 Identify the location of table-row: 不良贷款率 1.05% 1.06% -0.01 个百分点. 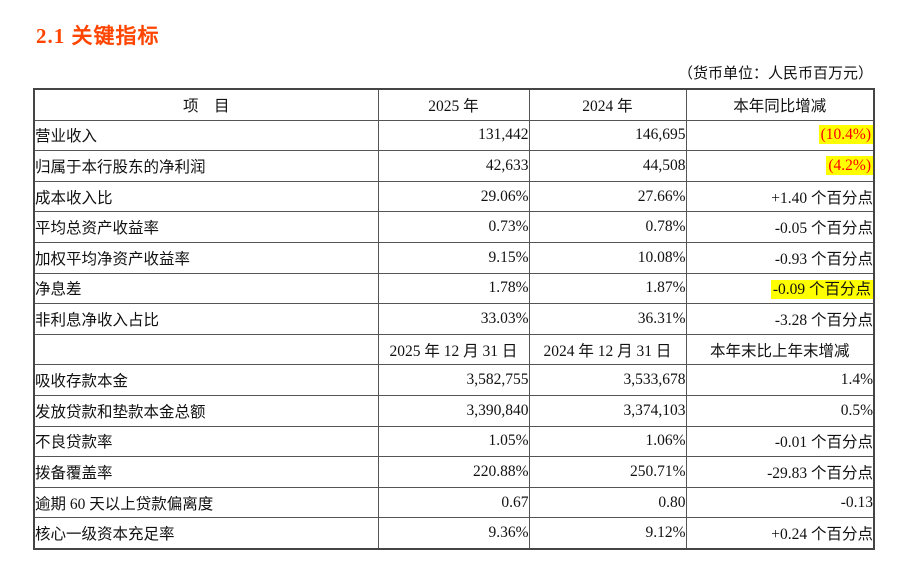
(454, 441).